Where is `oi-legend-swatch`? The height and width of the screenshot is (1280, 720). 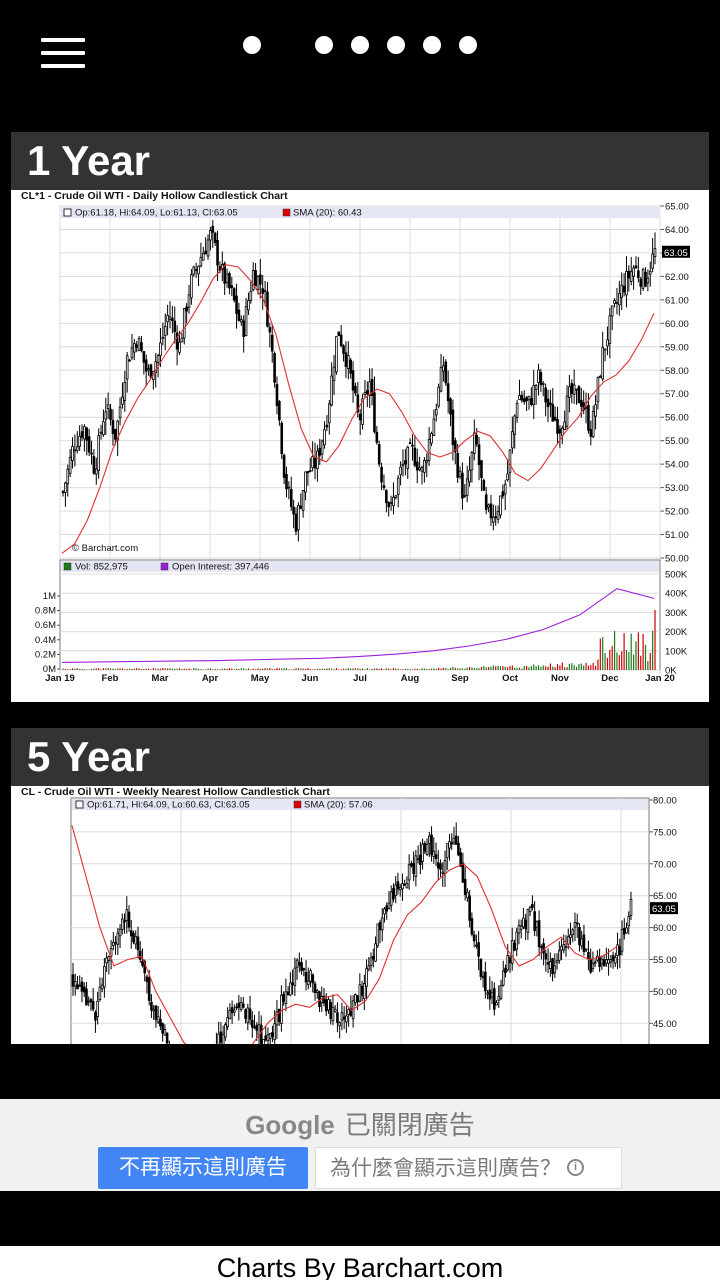
oi-legend-swatch is located at coordinates (164, 566).